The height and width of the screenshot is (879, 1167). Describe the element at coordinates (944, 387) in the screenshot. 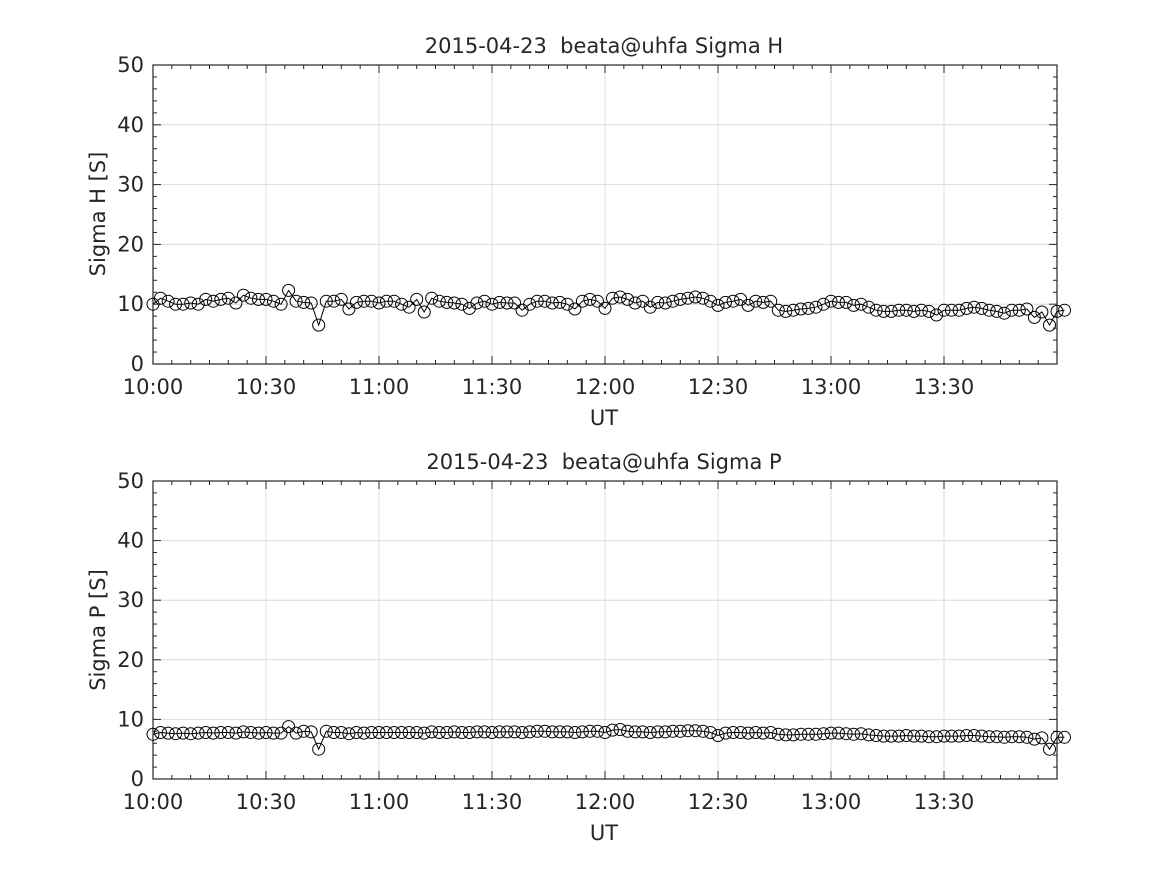

I see `sigma-h-xtick-label: 13:30` at that location.